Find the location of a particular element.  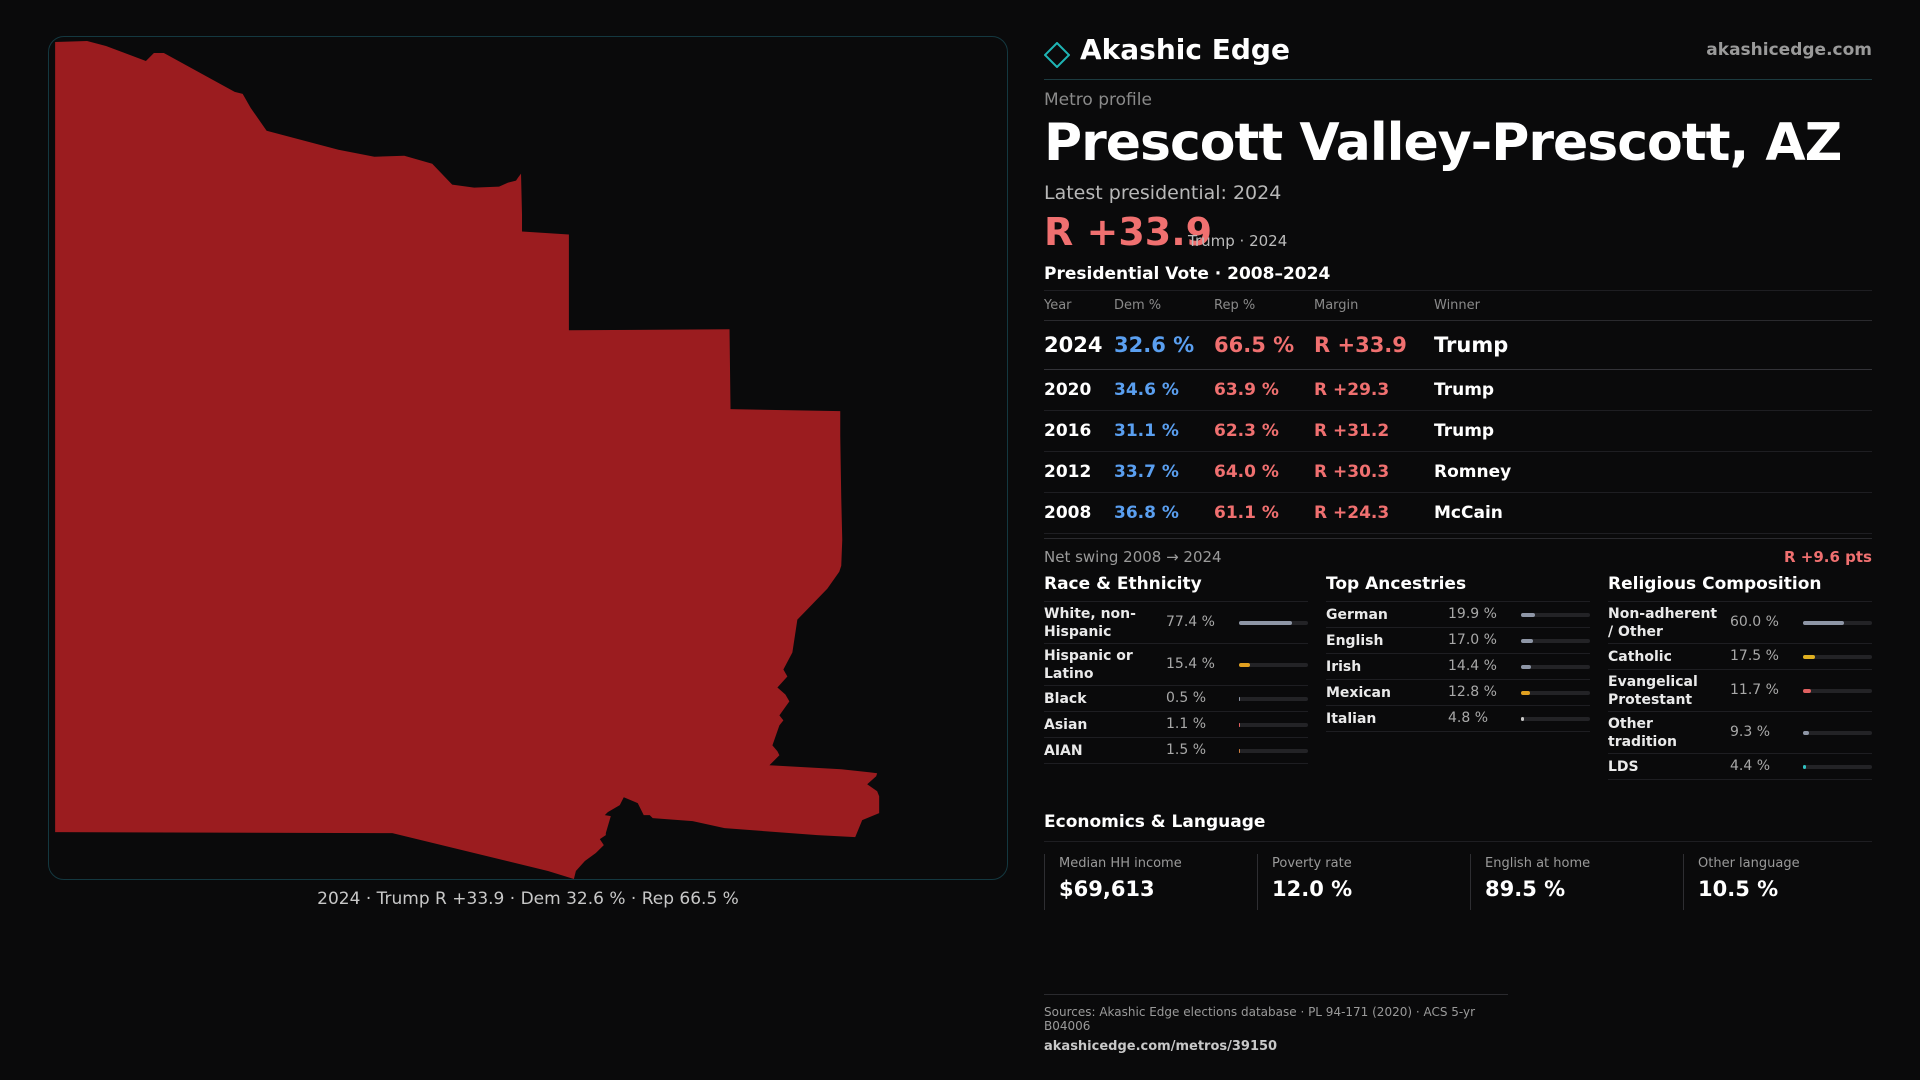

table-row: 2008 36.8 % 61.1 % R +24.3 McCain is located at coordinates (1458, 513).